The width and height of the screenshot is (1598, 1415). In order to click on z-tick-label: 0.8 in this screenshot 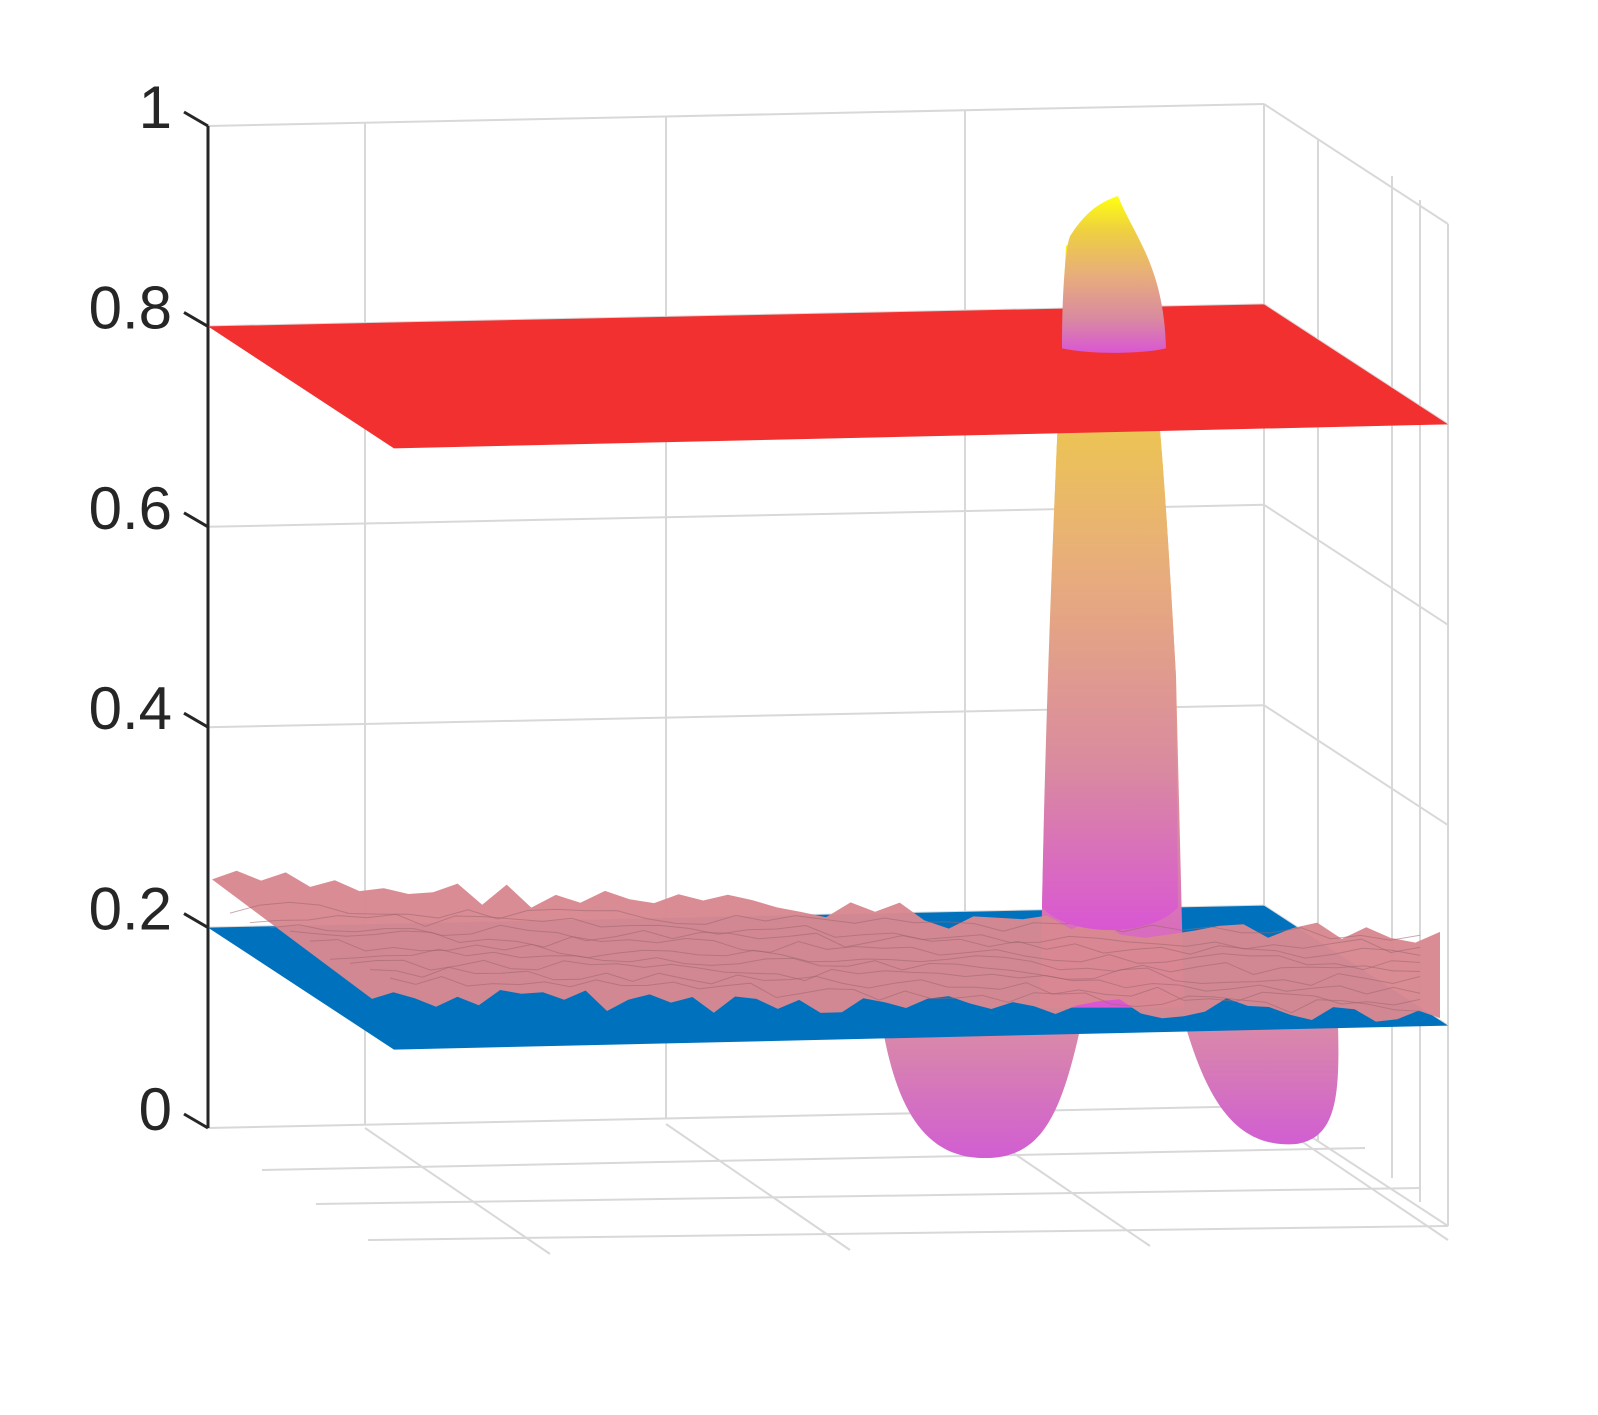, I will do `click(130, 307)`.